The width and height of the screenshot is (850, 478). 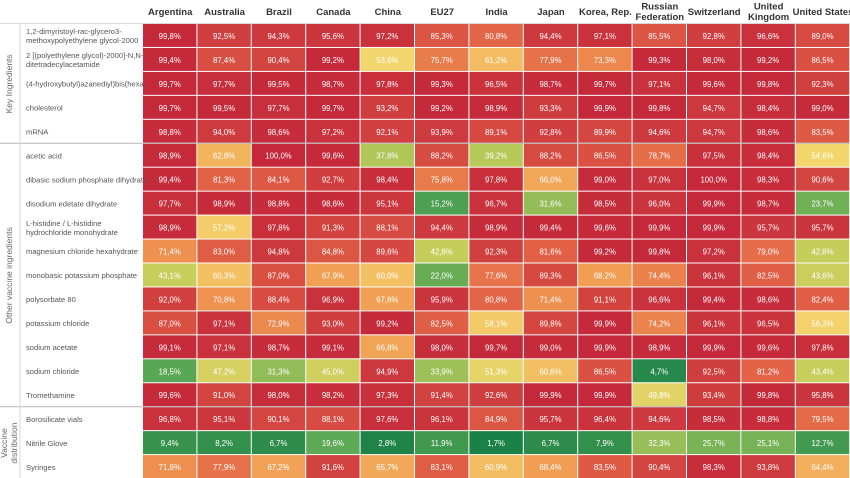 What do you see at coordinates (46, 443) in the screenshot?
I see `row-label: Nitrile Glove` at bounding box center [46, 443].